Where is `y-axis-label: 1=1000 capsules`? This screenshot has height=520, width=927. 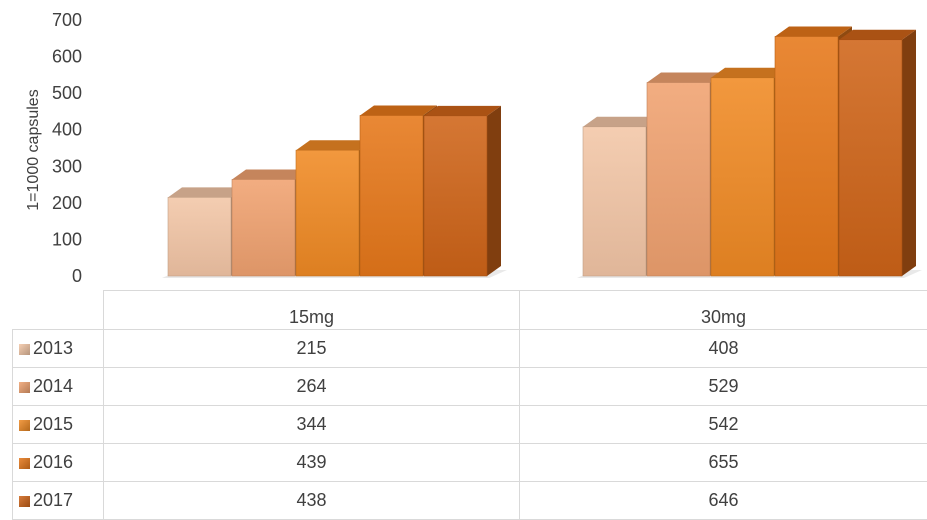 y-axis-label: 1=1000 capsules is located at coordinates (33, 149).